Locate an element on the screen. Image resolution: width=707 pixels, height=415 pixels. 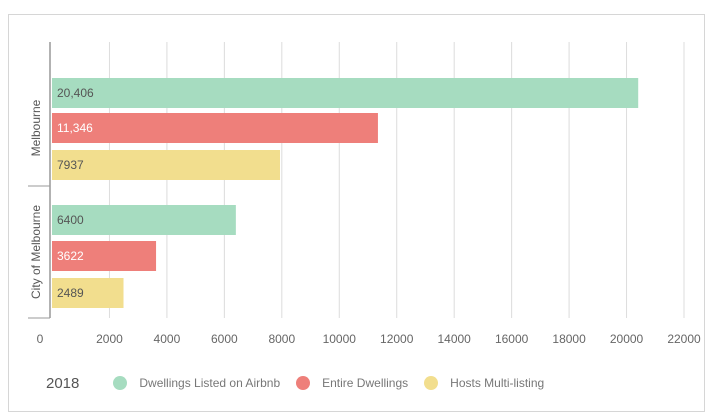
x-tick-label: 0 is located at coordinates (40, 339).